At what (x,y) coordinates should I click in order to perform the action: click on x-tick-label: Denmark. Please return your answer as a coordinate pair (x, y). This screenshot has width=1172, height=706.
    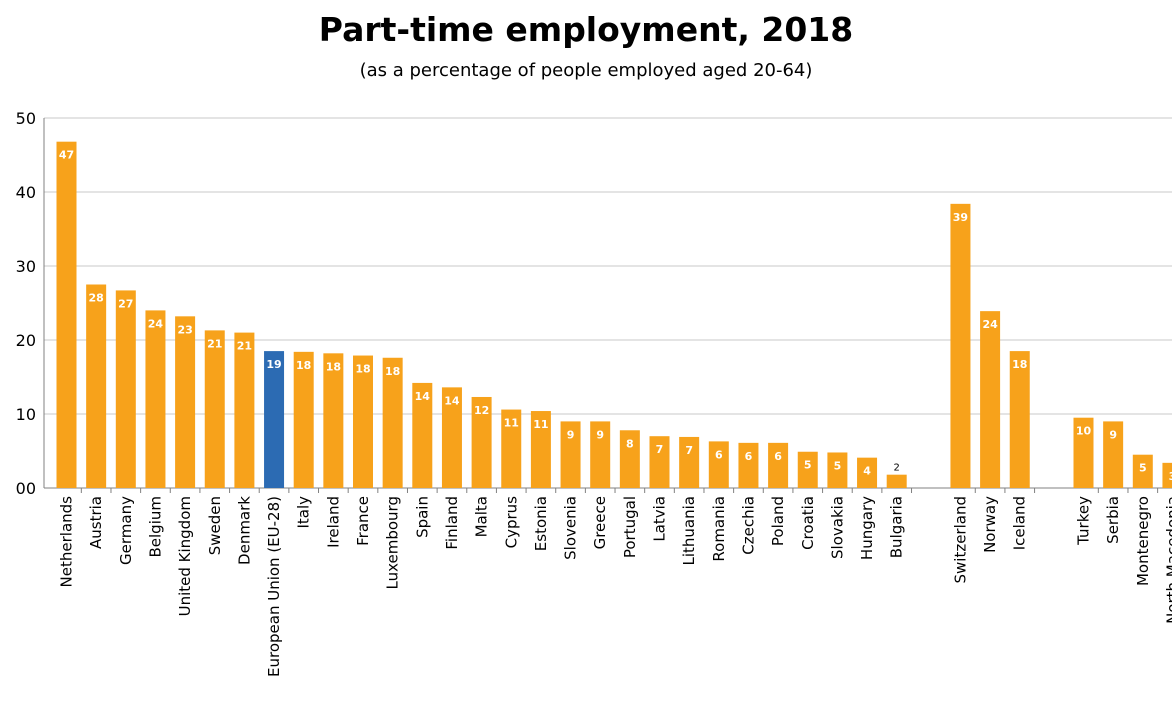
    Looking at the image, I should click on (244, 530).